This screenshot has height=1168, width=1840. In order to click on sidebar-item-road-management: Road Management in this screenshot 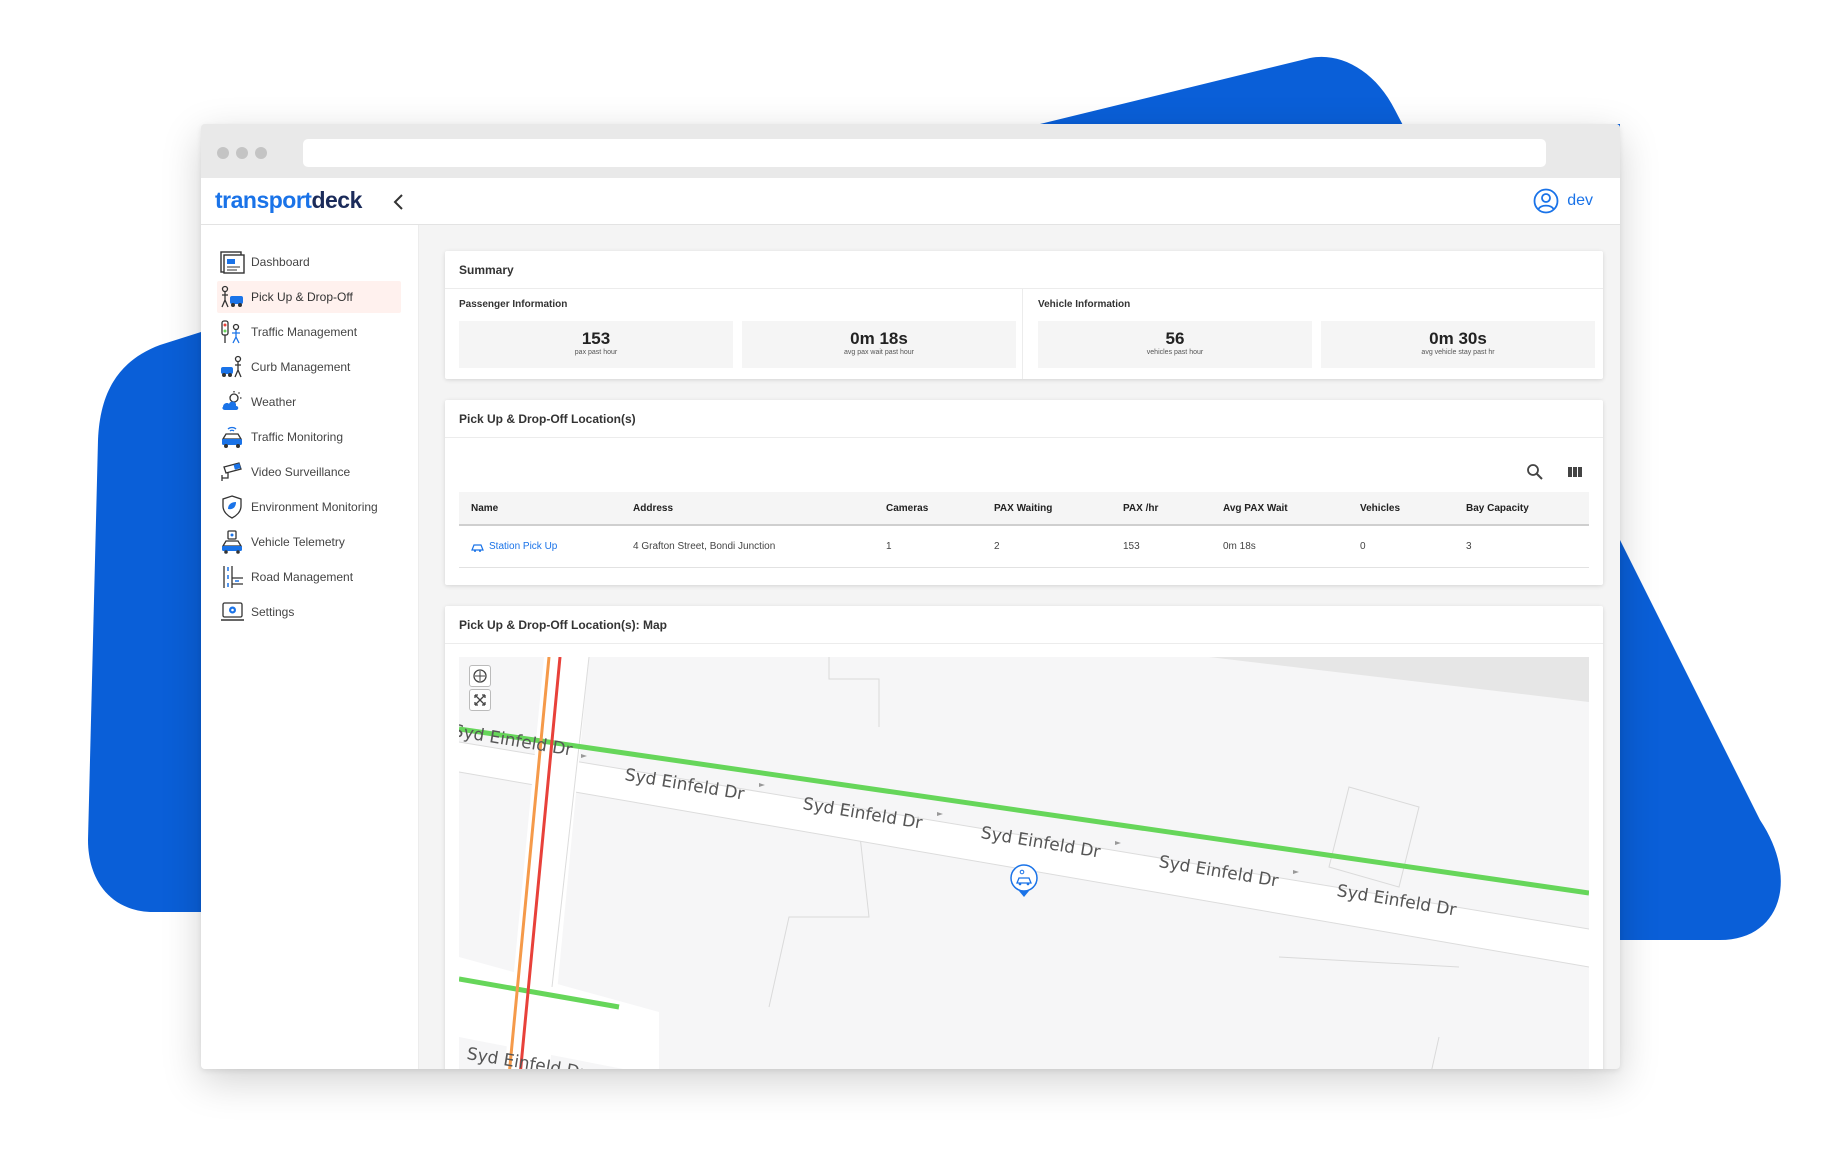, I will do `click(309, 577)`.